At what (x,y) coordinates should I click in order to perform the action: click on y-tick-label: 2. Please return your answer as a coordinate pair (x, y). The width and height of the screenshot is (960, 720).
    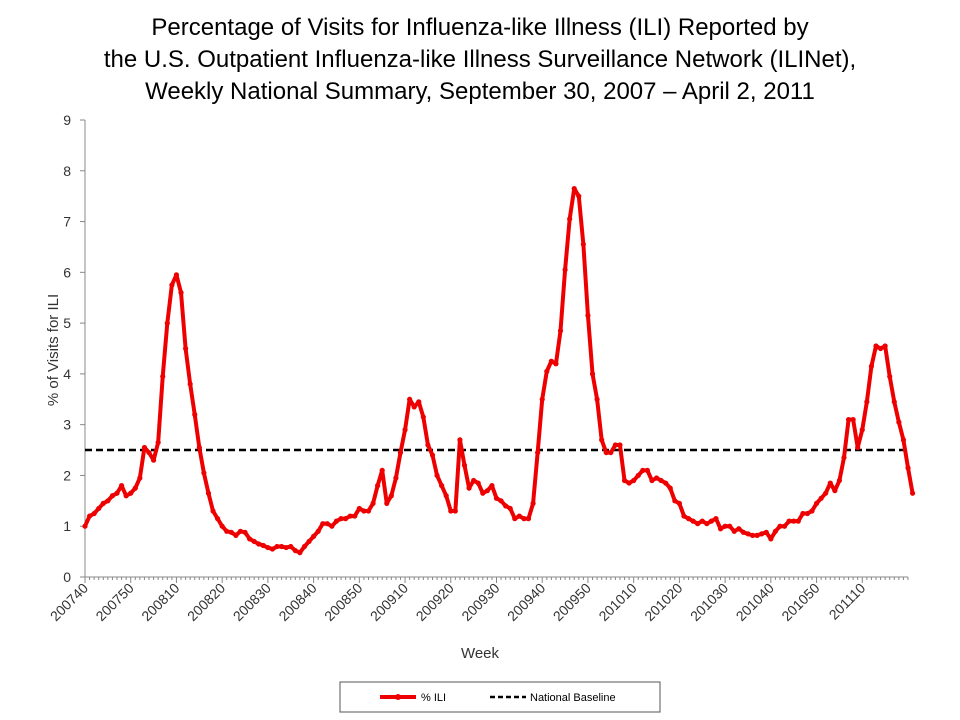
    Looking at the image, I should click on (67, 475).